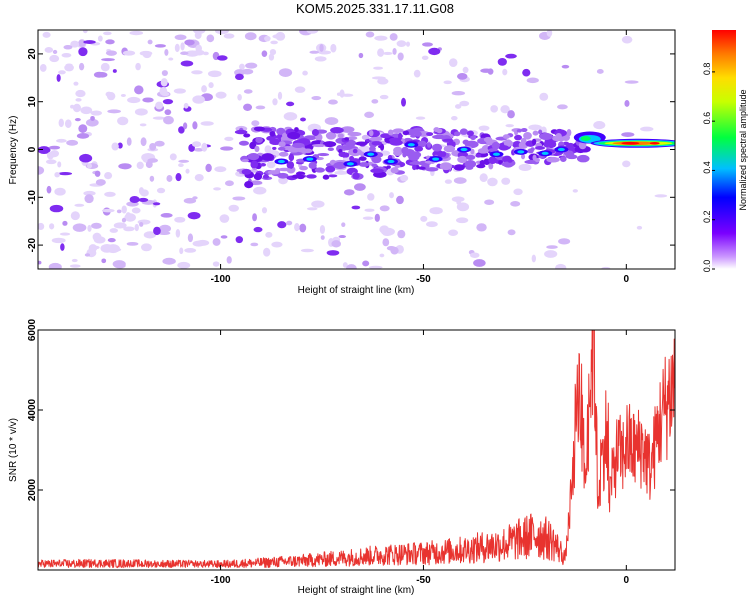  I want to click on colorbar-tick-label: 0.6, so click(707, 118).